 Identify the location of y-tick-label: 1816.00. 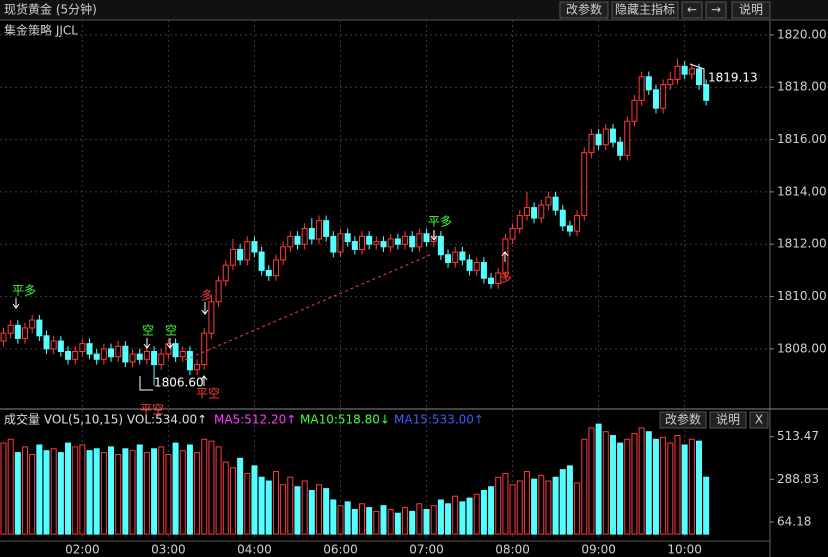
(802, 139).